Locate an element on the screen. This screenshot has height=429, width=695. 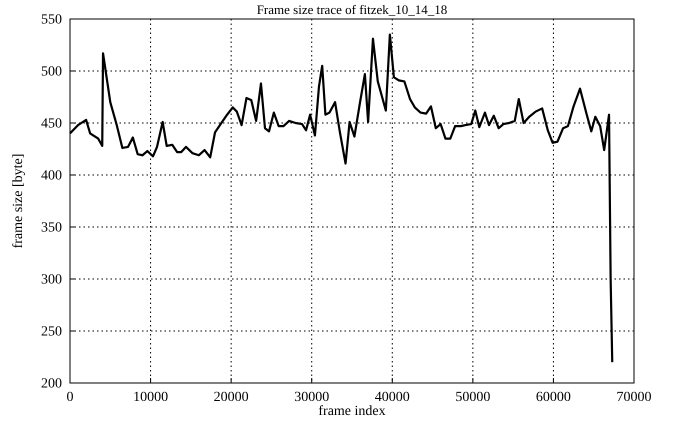
x-tick-label: 20000 is located at coordinates (231, 397).